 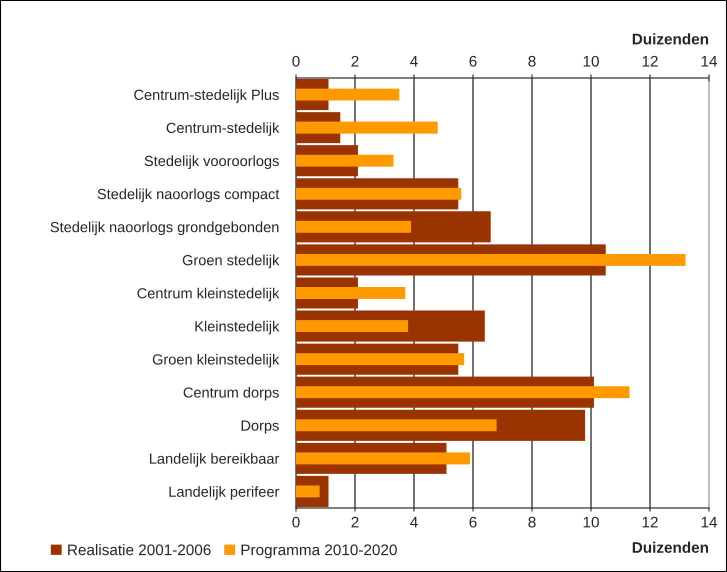 What do you see at coordinates (473, 522) in the screenshot?
I see `x-tick-label: 6` at bounding box center [473, 522].